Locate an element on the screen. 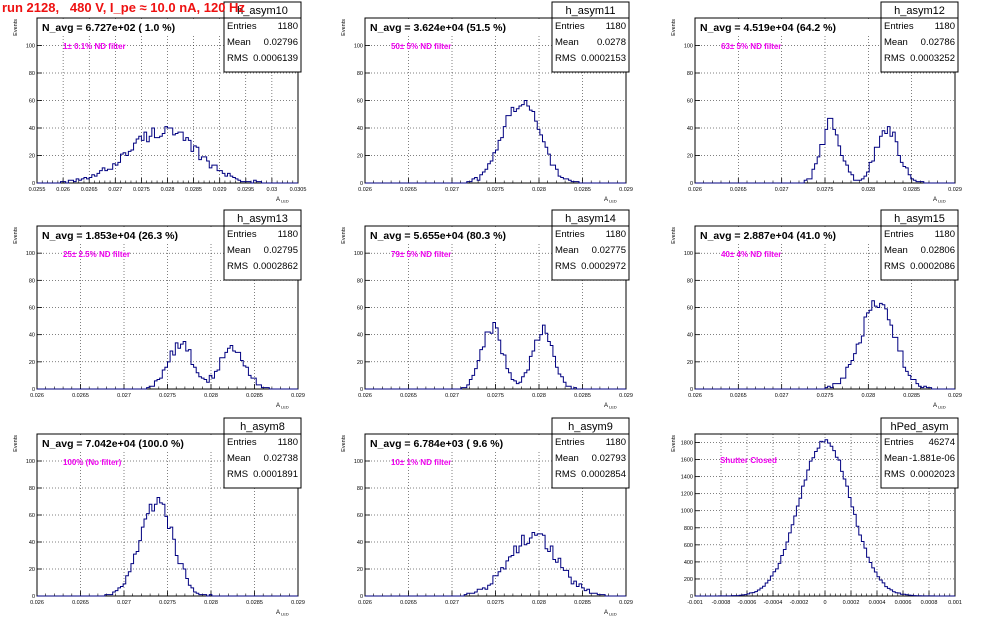 The width and height of the screenshot is (996, 622). x-tick-label: 0.0295 is located at coordinates (245, 190).